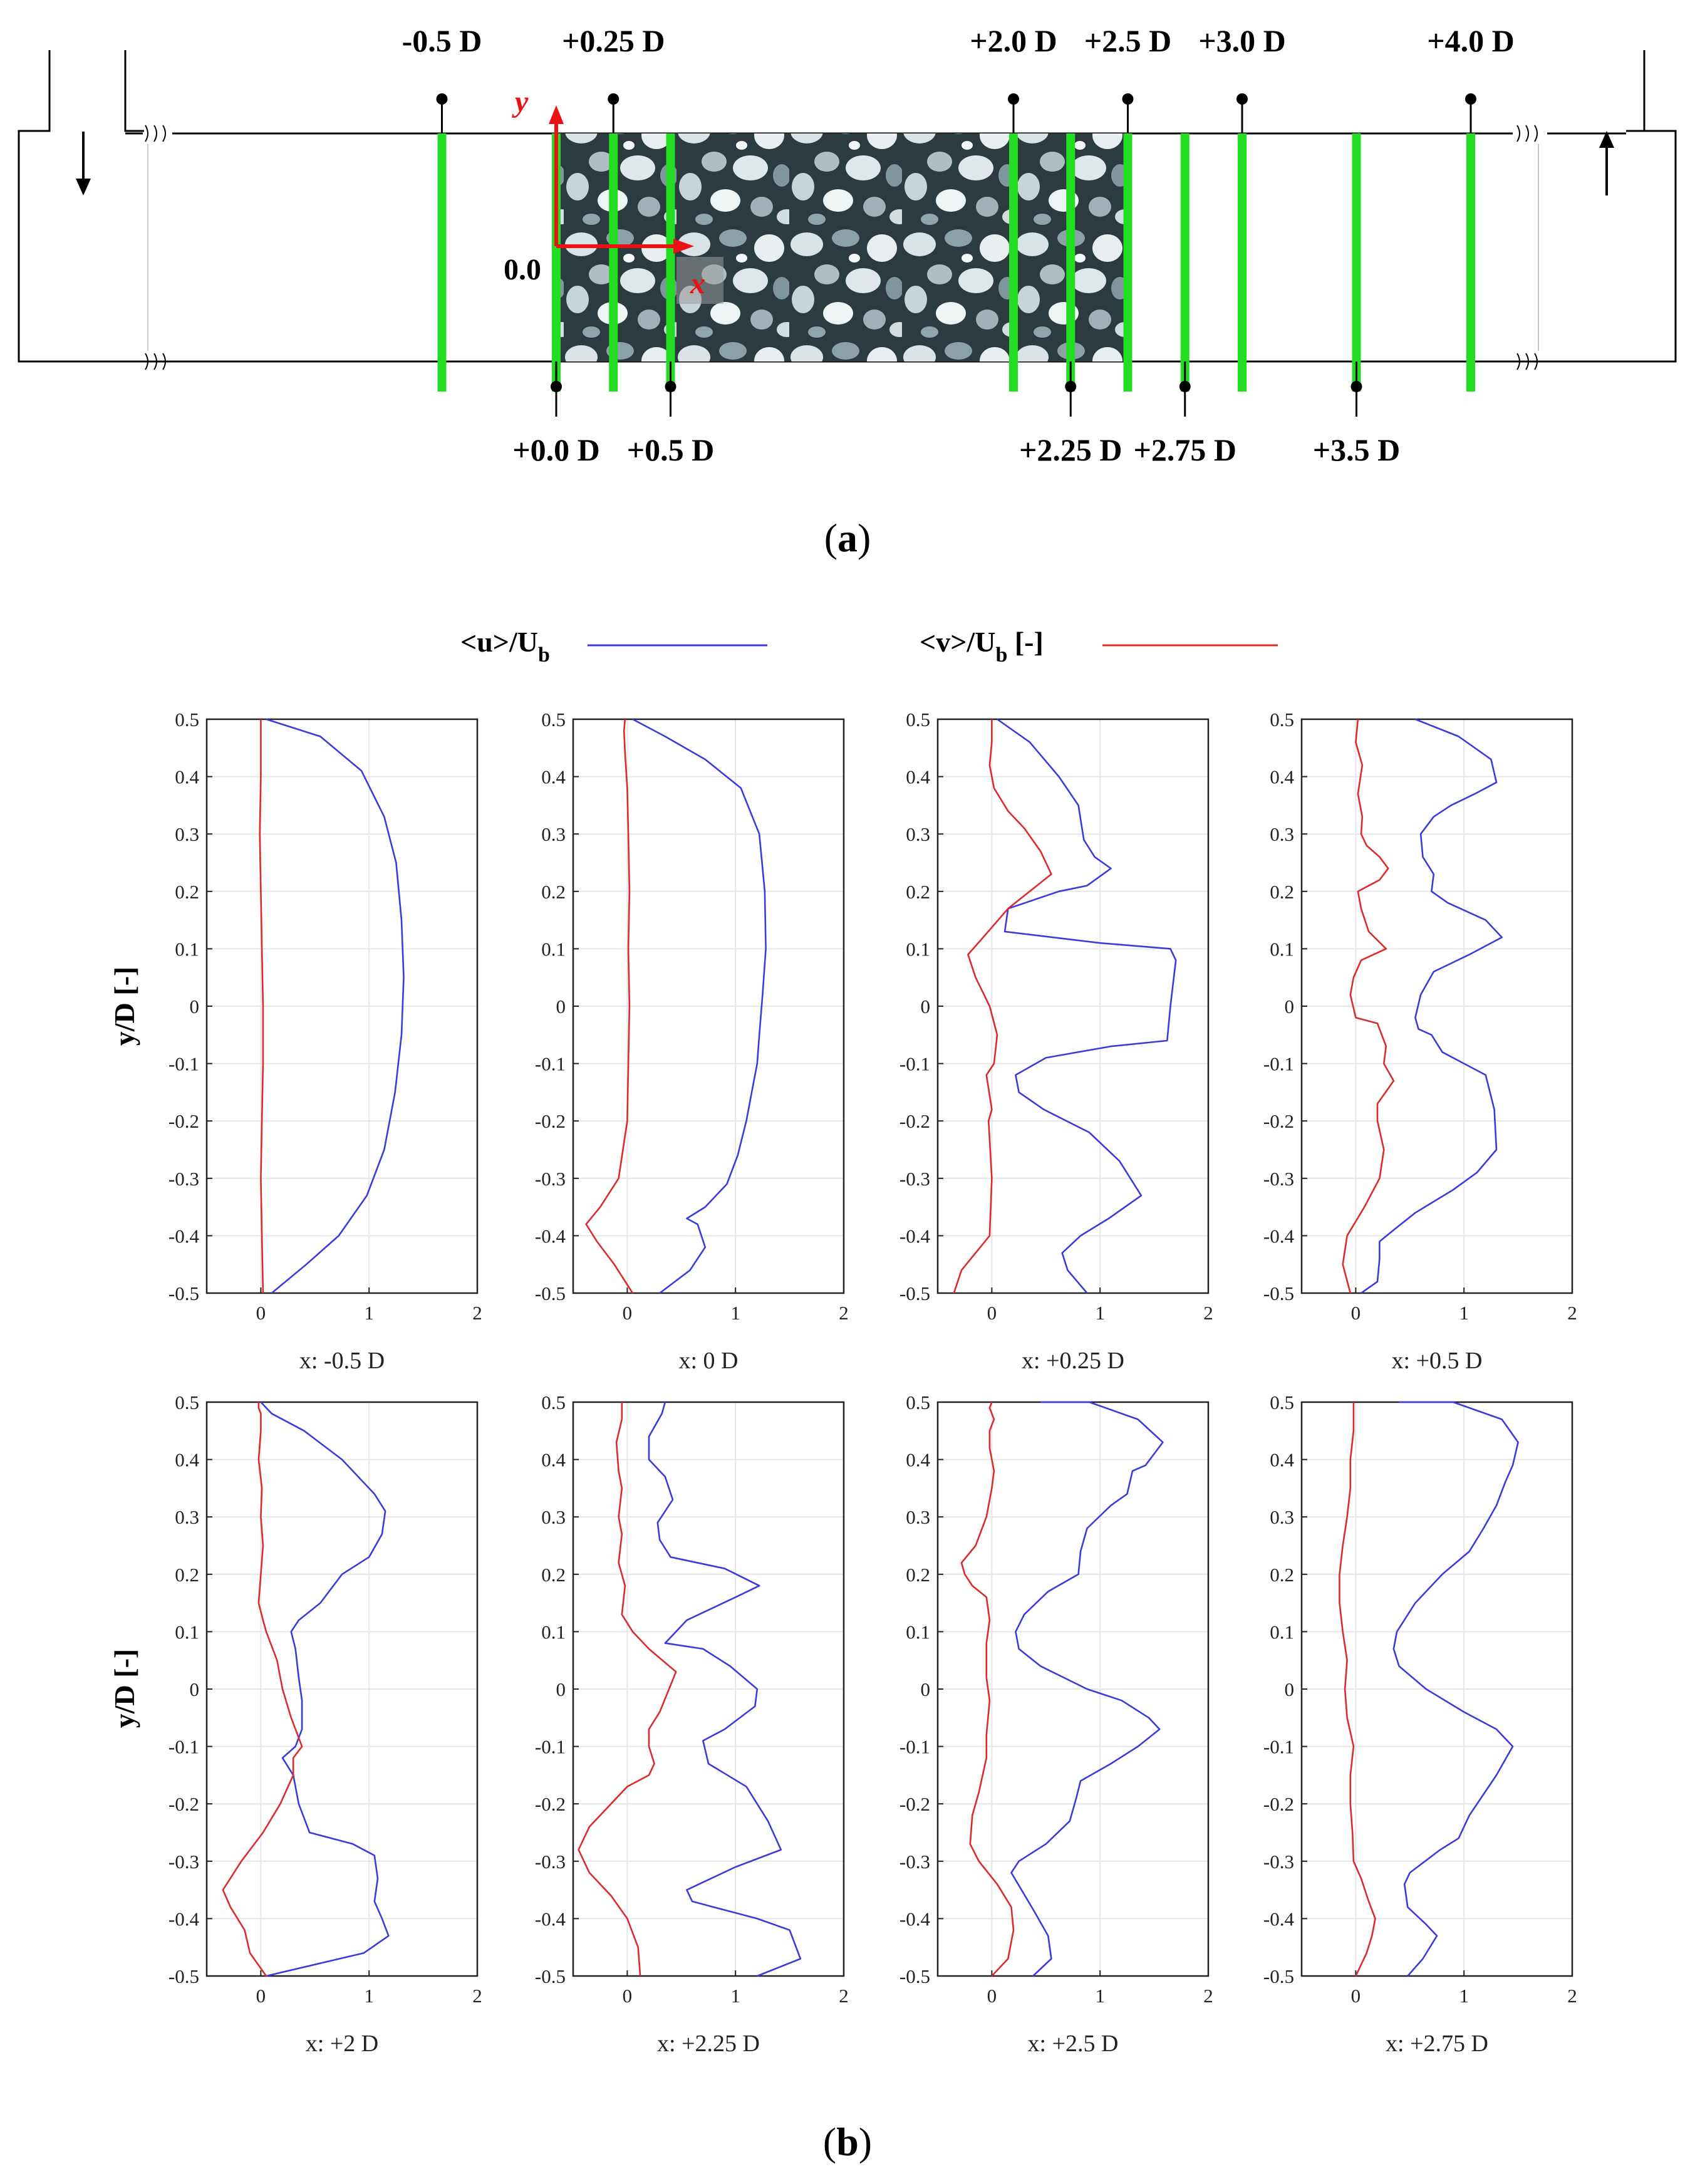 Image resolution: width=1695 pixels, height=2184 pixels. I want to click on inlet-wall, so click(134, 91).